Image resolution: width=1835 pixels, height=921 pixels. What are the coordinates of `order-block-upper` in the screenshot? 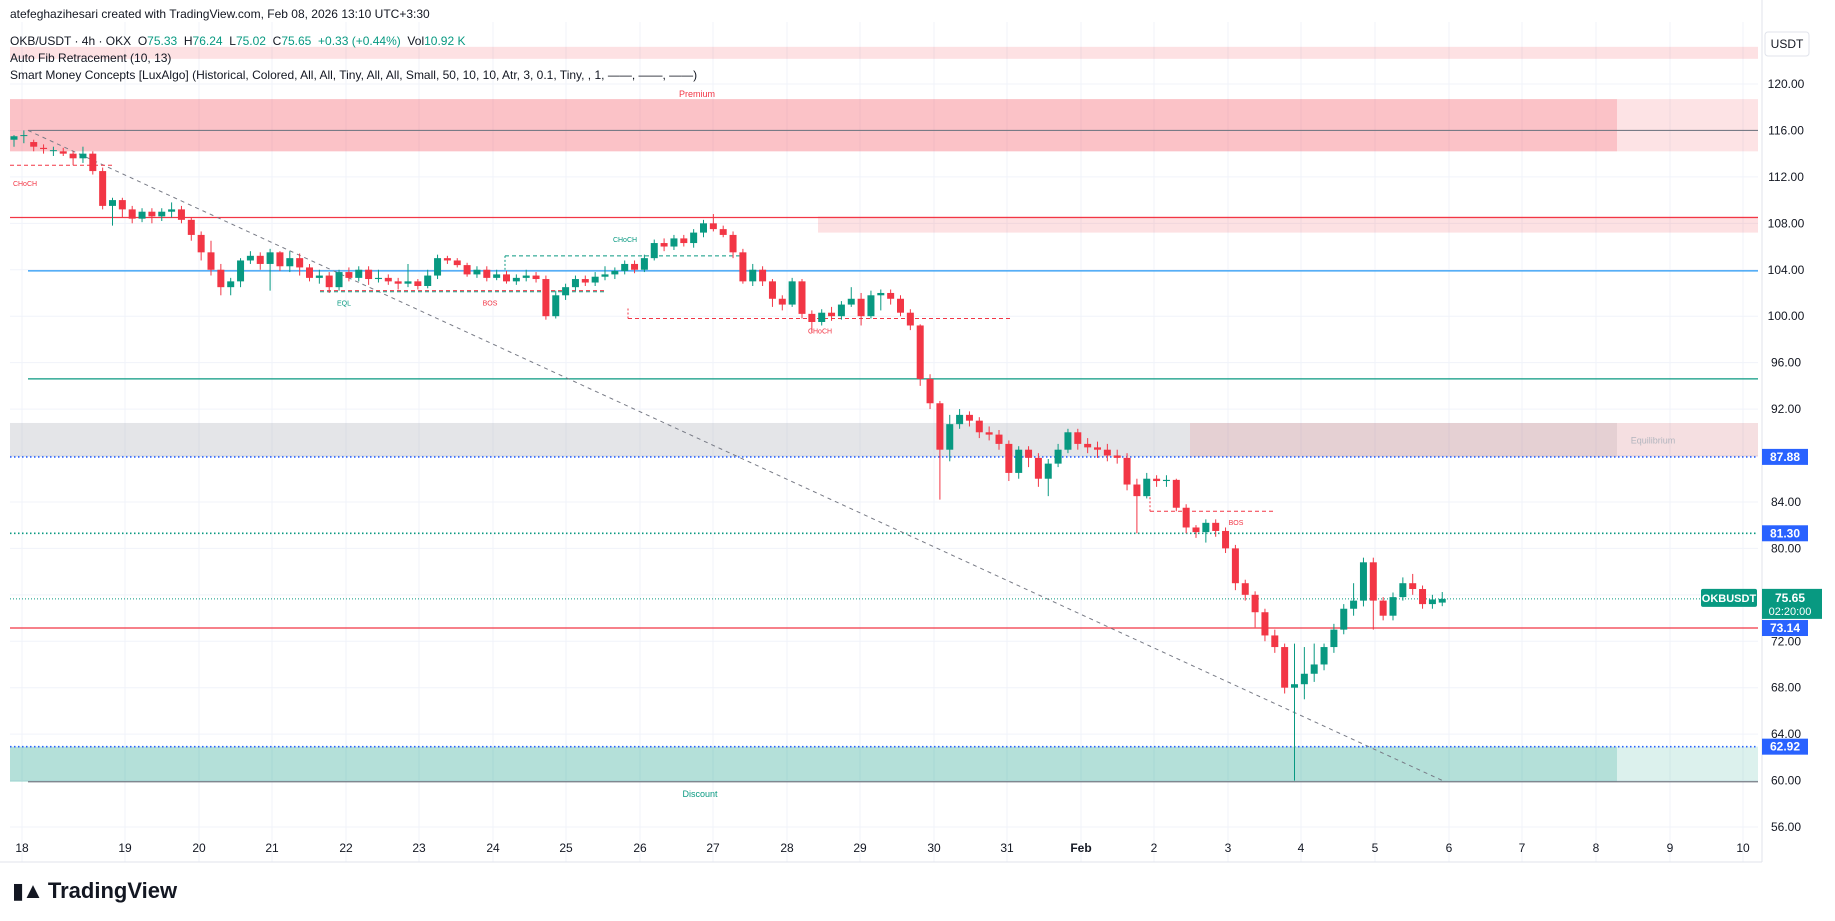 It's located at (1288, 224).